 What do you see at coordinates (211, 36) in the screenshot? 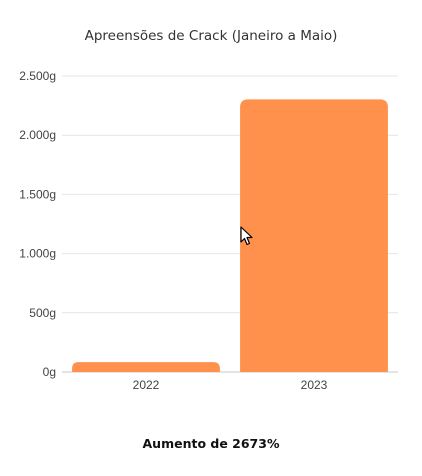
I see `chart-title: Apreensões de Crack (Janeiro a Maio)` at bounding box center [211, 36].